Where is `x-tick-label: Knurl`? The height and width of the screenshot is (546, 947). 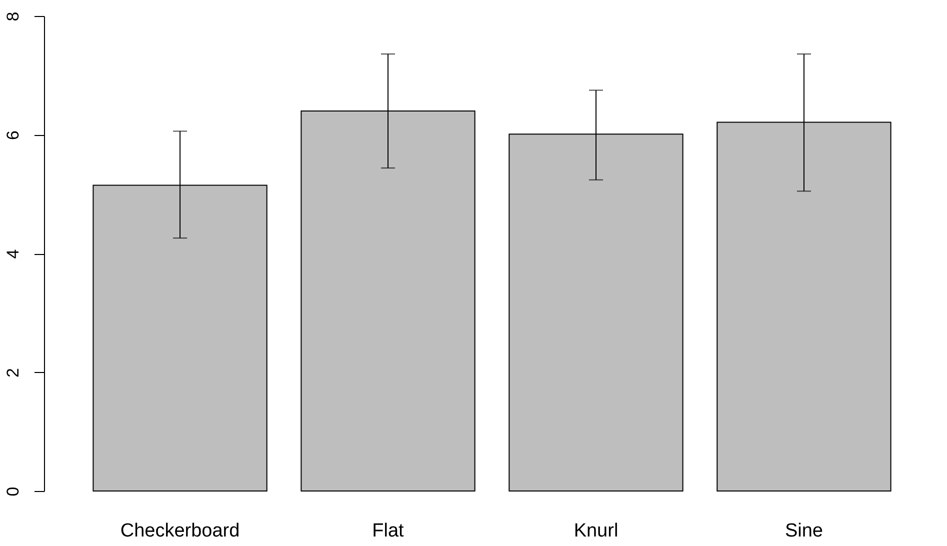 x-tick-label: Knurl is located at coordinates (596, 531).